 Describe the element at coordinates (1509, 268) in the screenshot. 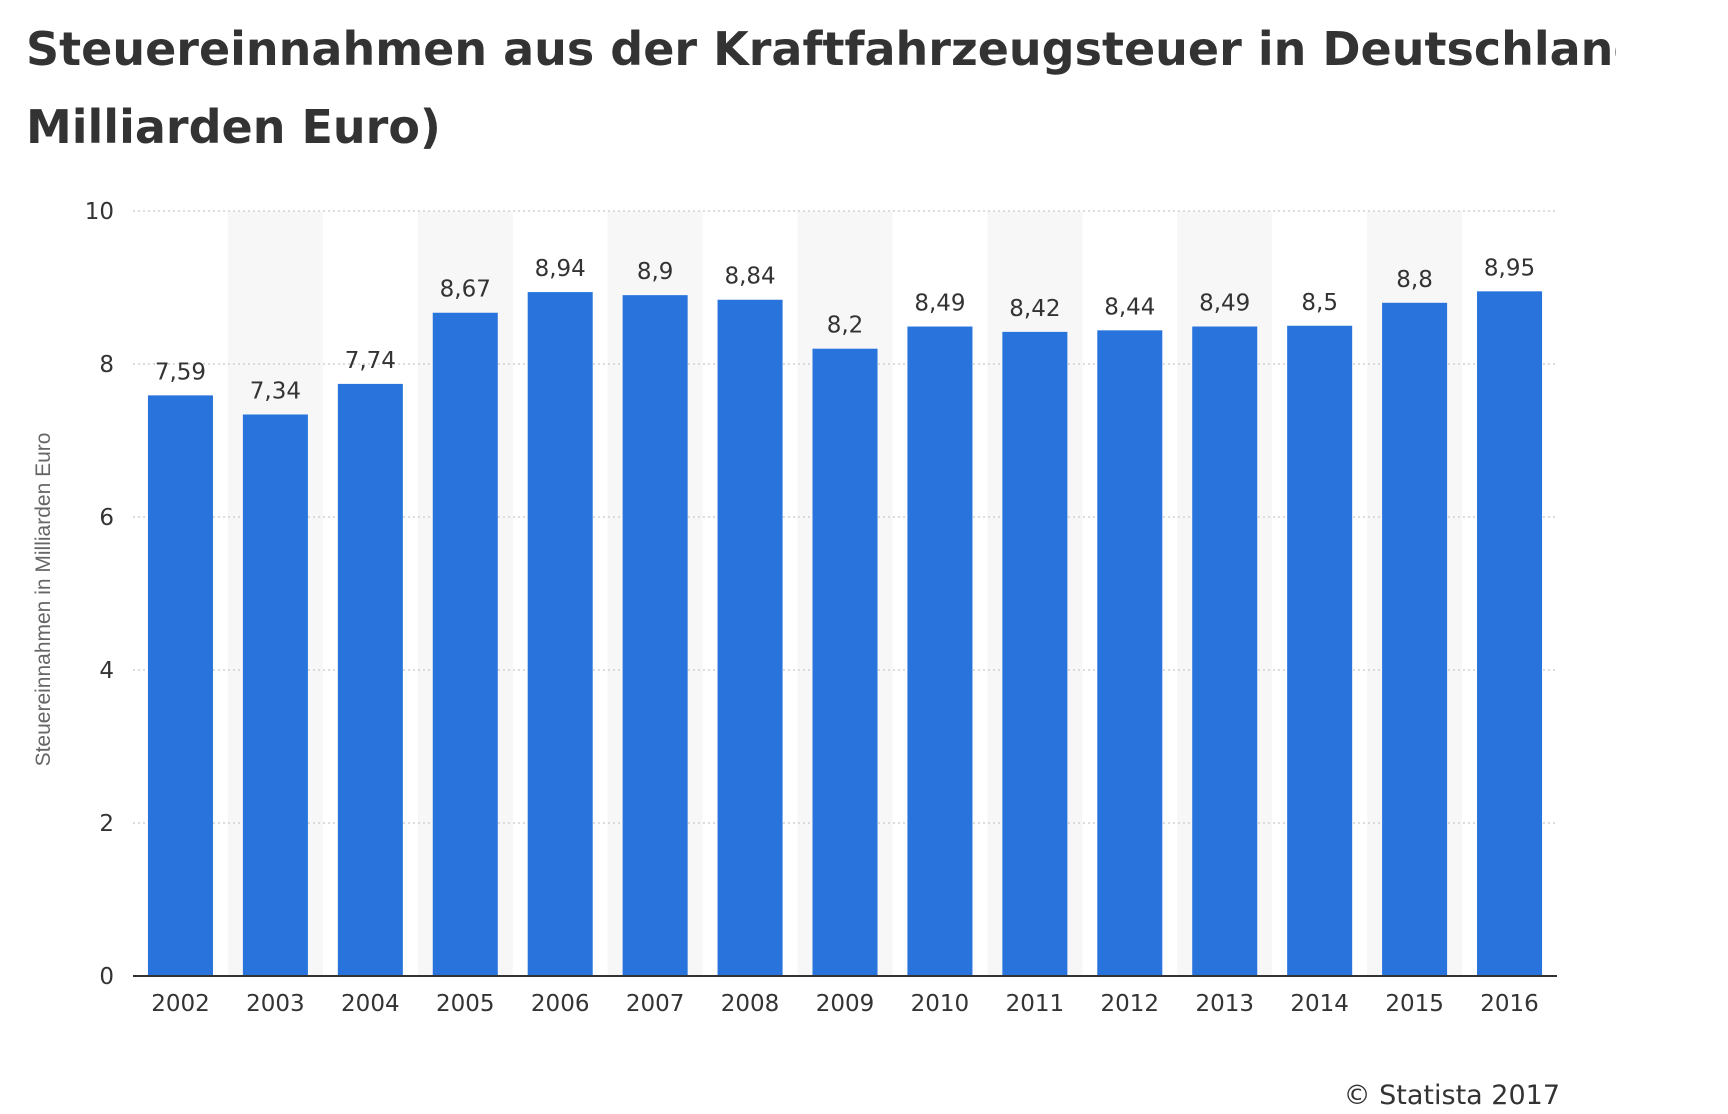

I see `data-label: 8,95` at that location.